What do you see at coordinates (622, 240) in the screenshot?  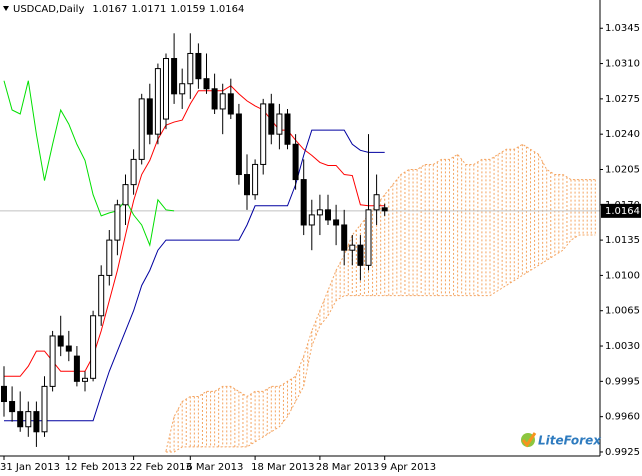 I see `y-tick-label: 1.0135` at bounding box center [622, 240].